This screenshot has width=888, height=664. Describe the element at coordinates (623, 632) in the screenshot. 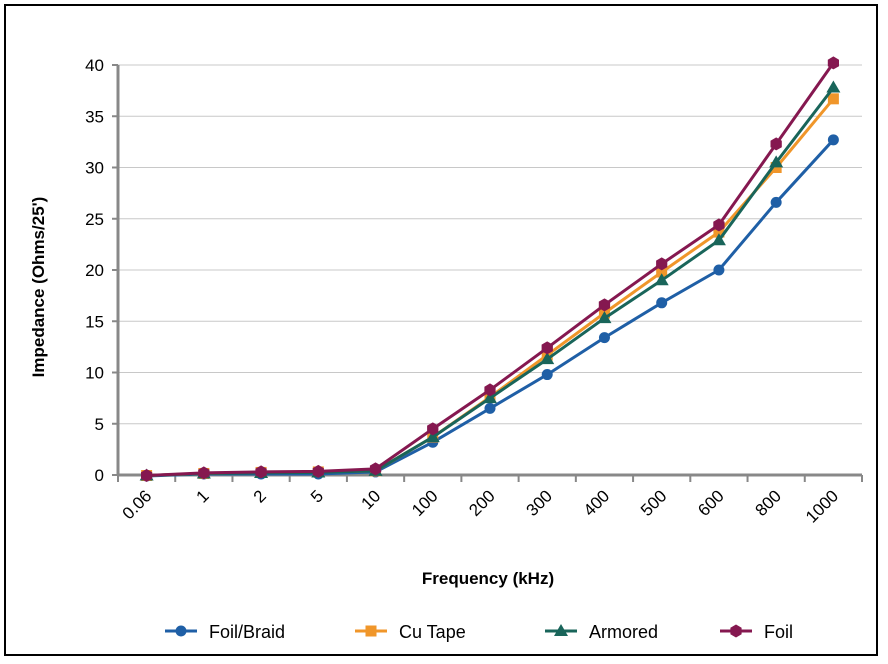

I see `legend-label-armored: Armored` at that location.